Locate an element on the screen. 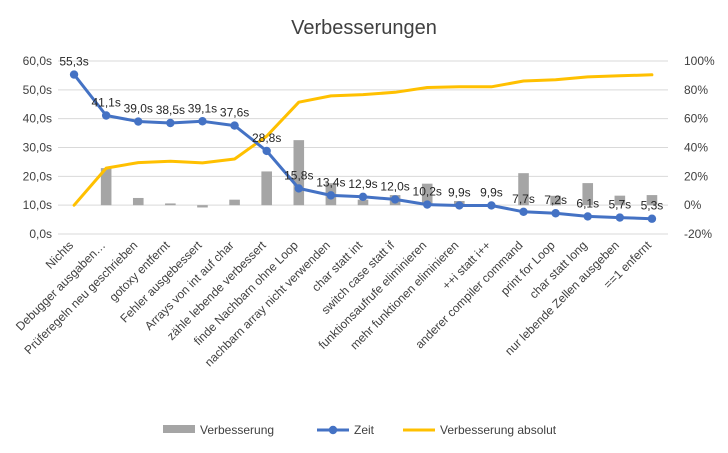 The image size is (728, 453). left-tick-label: 30,0s is located at coordinates (37, 148).